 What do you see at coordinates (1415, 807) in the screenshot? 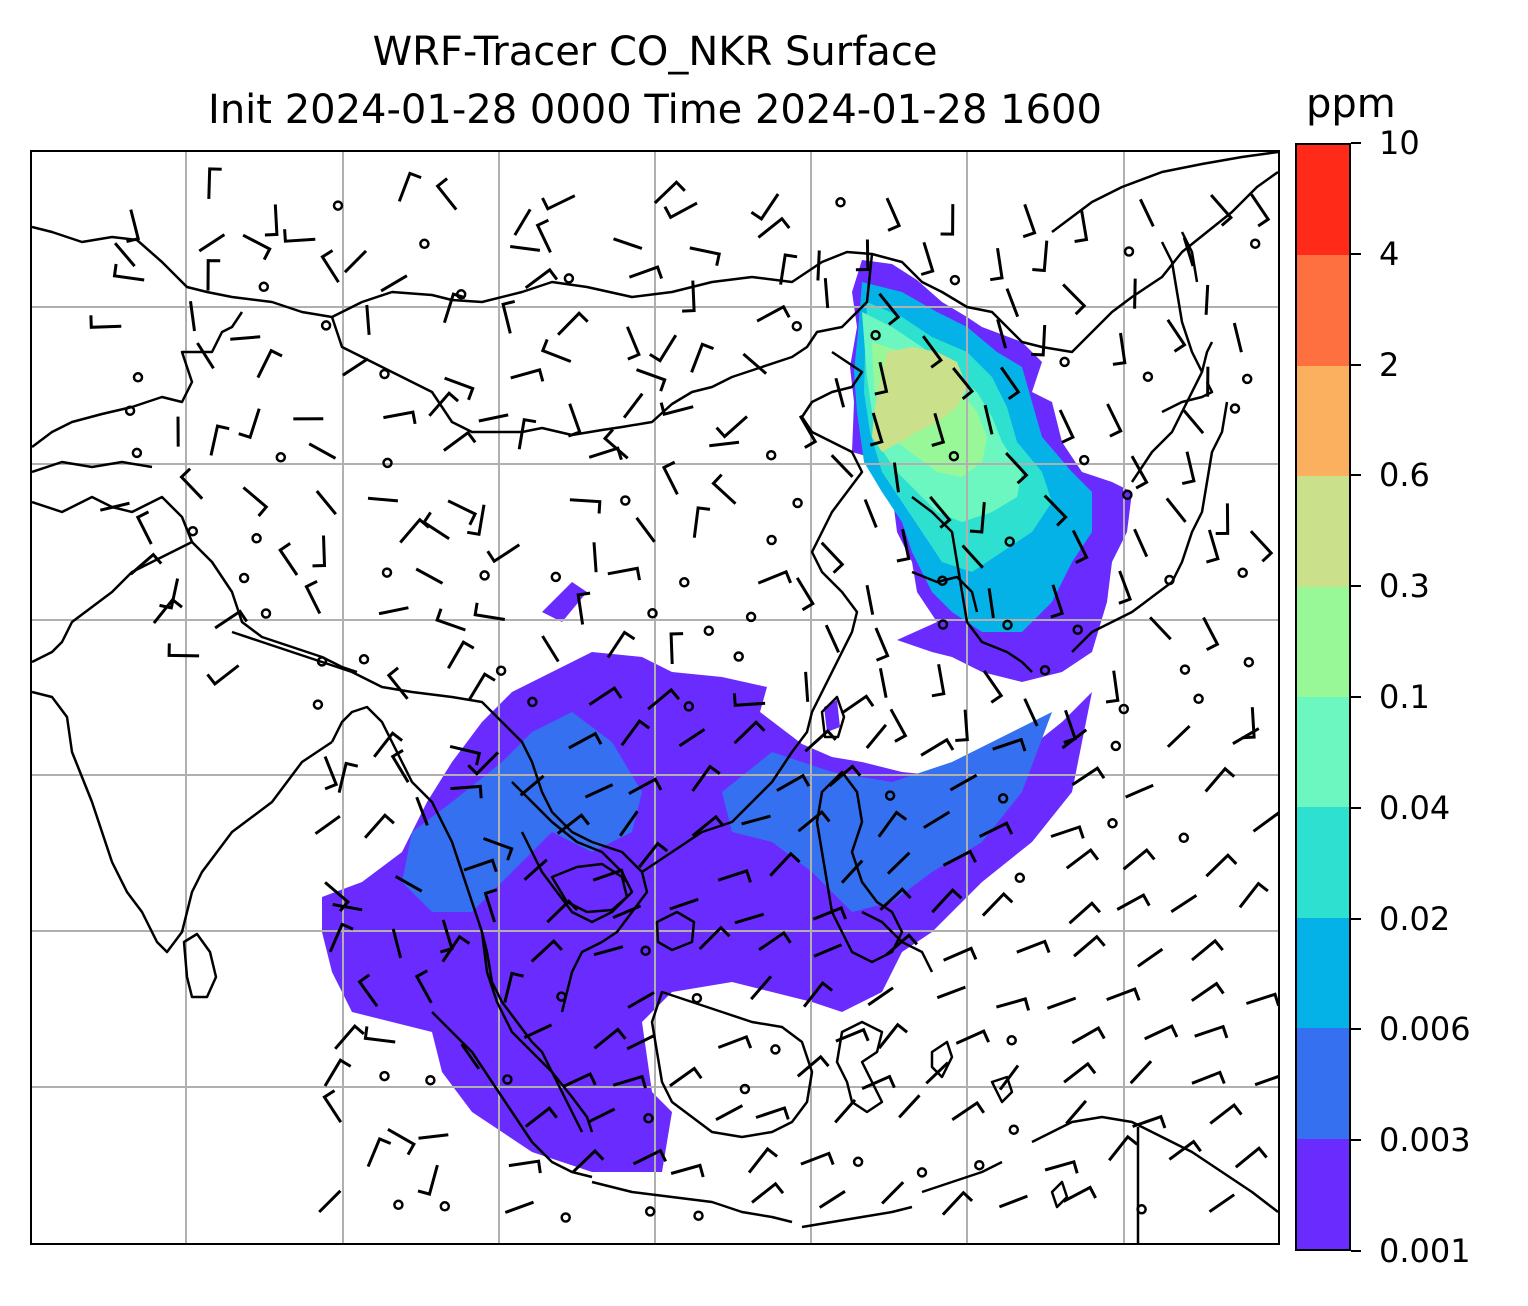
I see `colorbar-tick-label: 0.04` at bounding box center [1415, 807].